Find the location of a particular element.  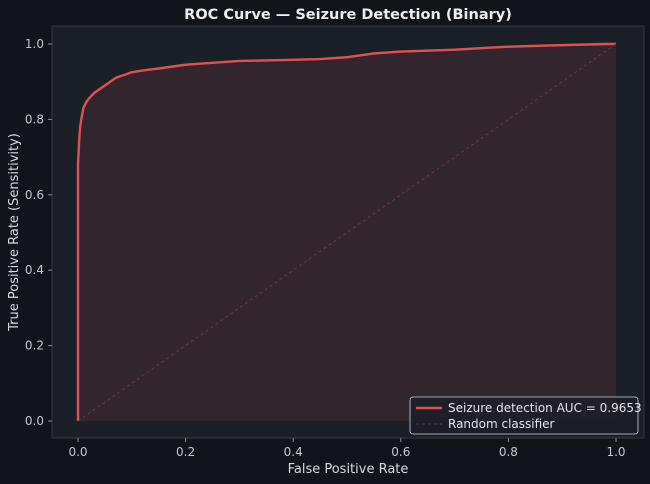

x-tick-label: 0.8 is located at coordinates (508, 452).